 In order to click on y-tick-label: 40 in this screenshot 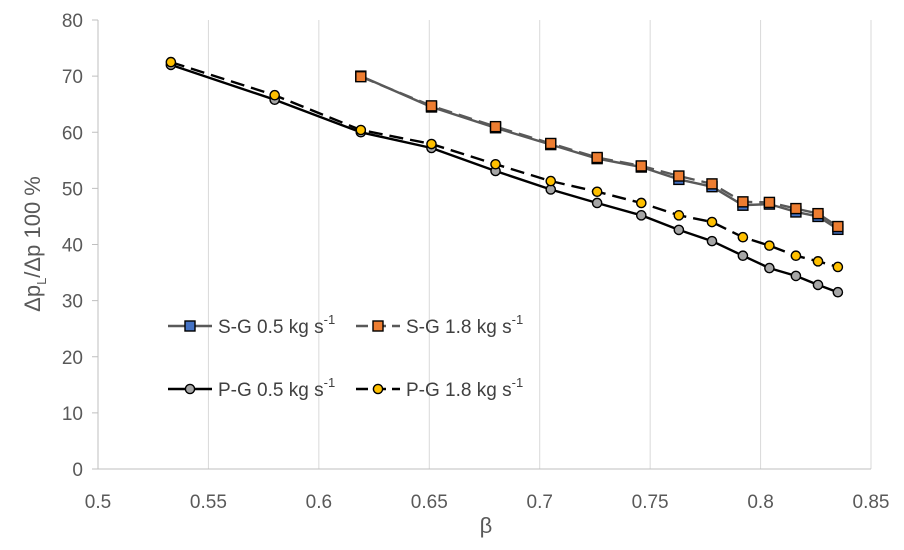, I will do `click(72, 246)`.